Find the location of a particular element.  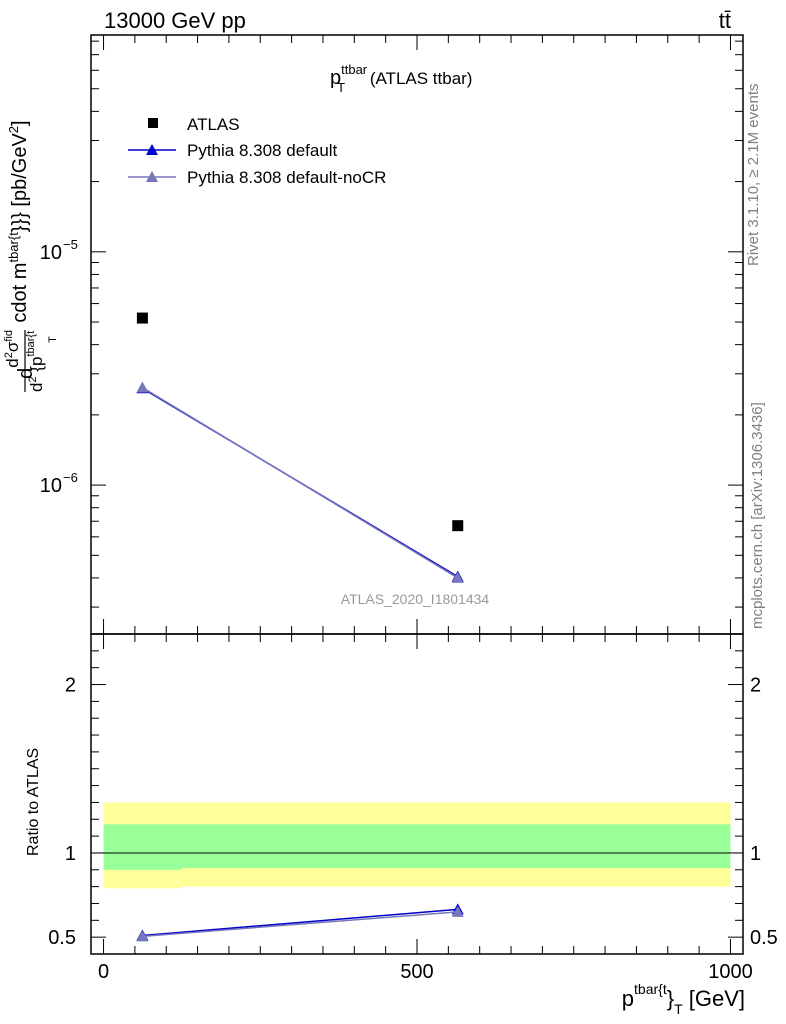

process-label: tt̄ is located at coordinates (725, 20).